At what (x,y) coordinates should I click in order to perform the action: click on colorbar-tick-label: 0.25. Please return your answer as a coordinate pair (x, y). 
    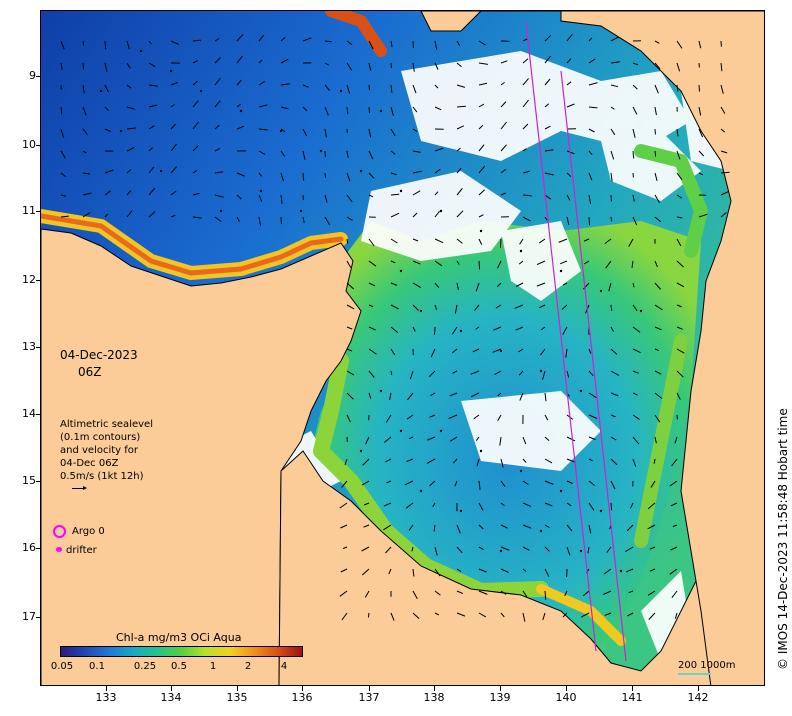
    Looking at the image, I should click on (145, 666).